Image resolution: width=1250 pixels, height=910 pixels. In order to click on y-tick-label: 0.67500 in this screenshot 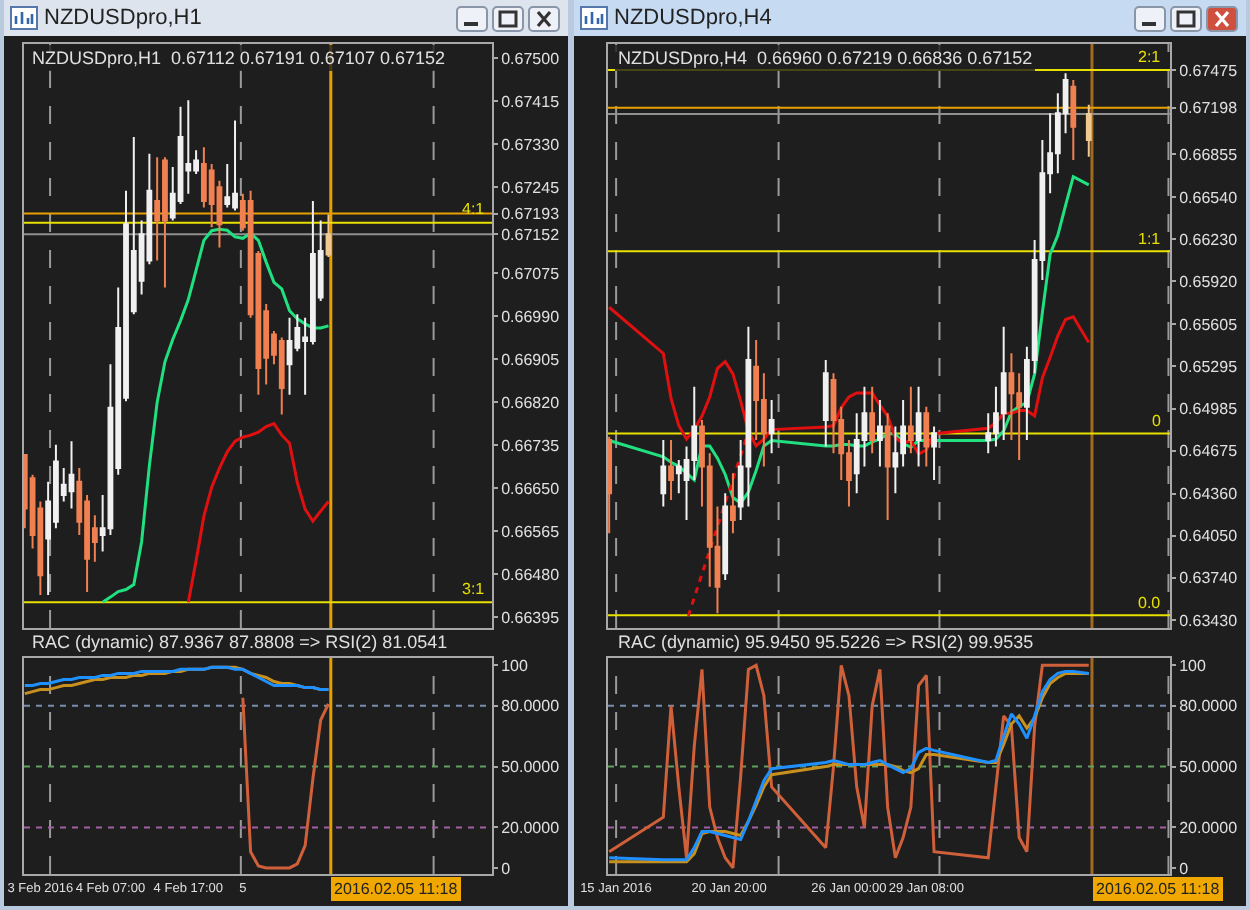, I will do `click(531, 58)`.